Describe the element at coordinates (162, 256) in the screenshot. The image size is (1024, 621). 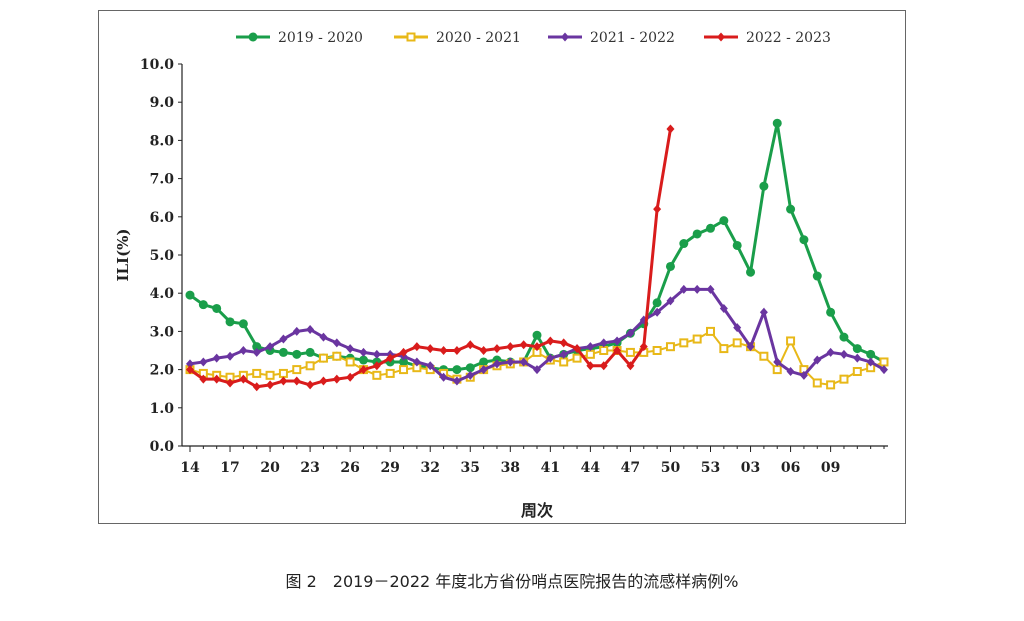
I see `y-tick-label: 5.0` at that location.